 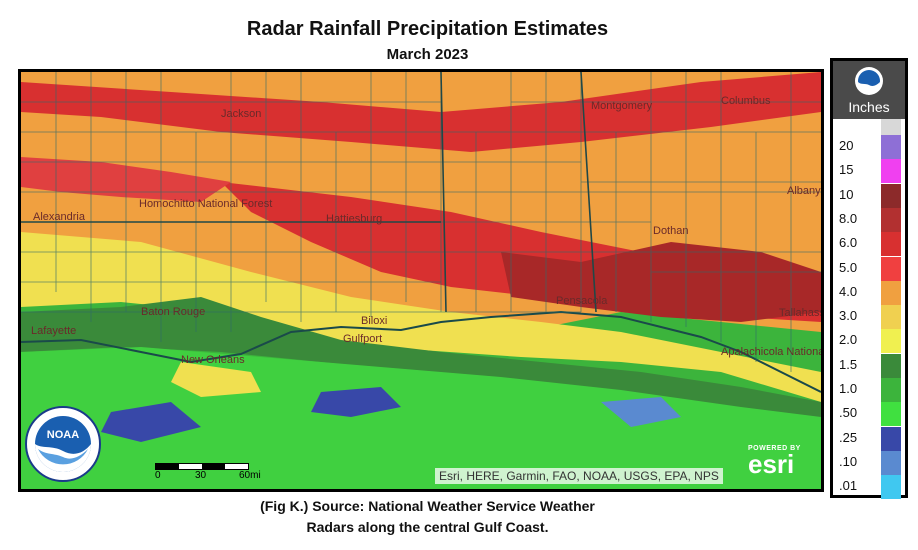 I want to click on legend-item-label: .01, so click(x=848, y=486).